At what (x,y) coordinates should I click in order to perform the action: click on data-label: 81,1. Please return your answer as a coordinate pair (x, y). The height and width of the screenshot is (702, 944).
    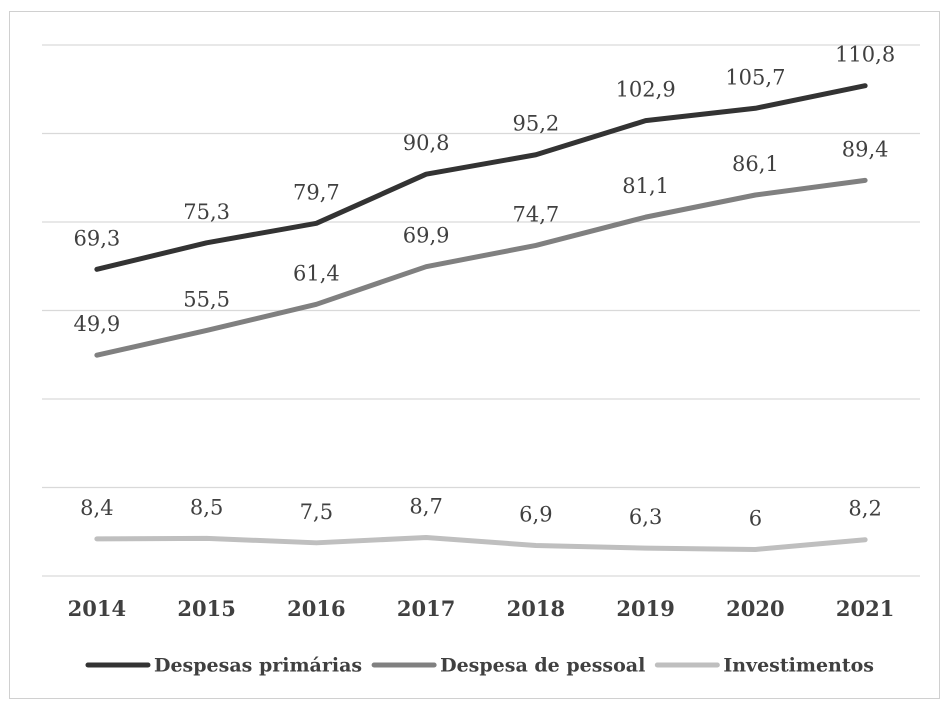
    Looking at the image, I should click on (645, 186).